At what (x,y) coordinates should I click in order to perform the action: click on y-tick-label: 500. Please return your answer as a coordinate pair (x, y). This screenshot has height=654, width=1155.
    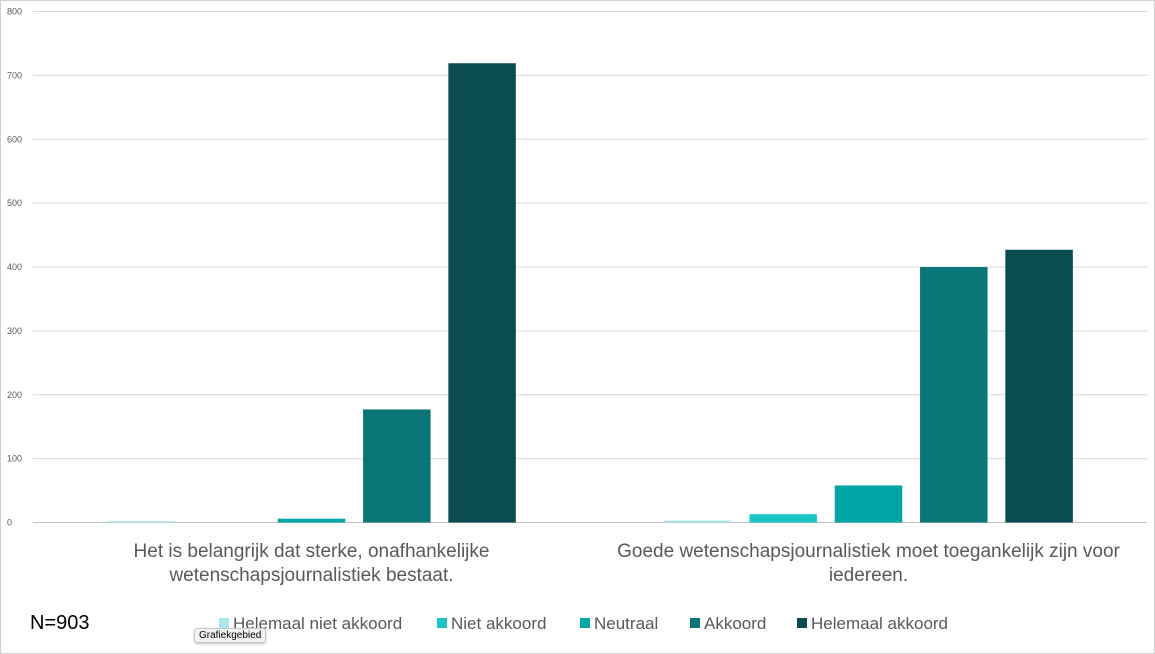
    Looking at the image, I should click on (14, 203).